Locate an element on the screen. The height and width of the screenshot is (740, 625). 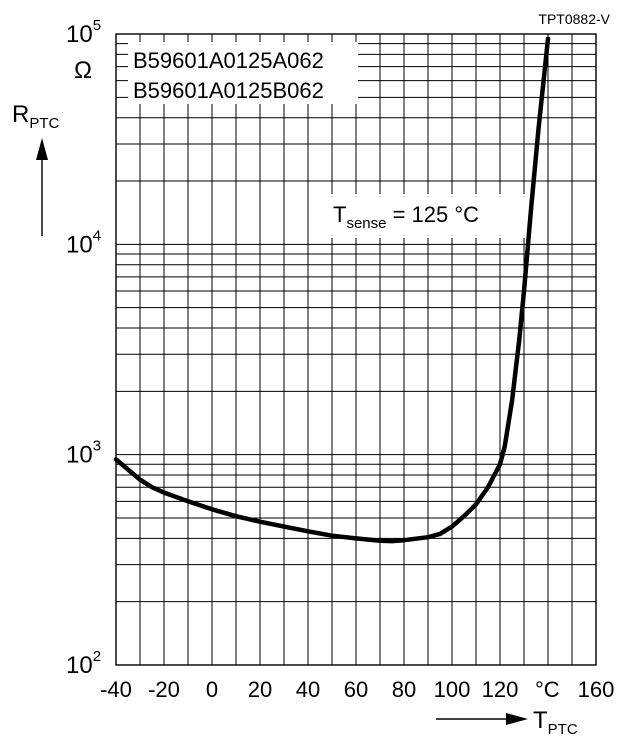
annotation-box is located at coordinates (426, 216).